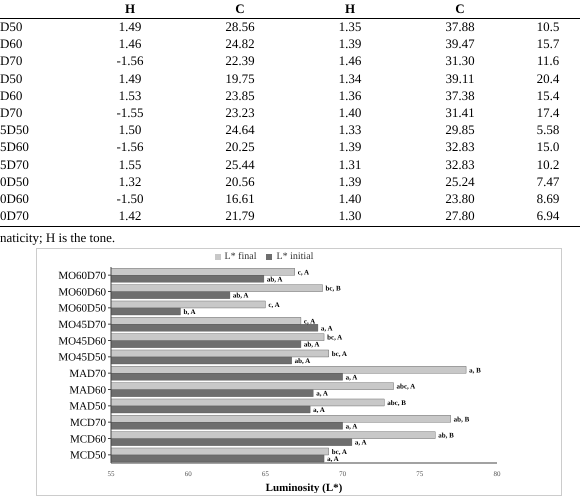 The height and width of the screenshot is (497, 580). I want to click on y-tick-label: MO45D50, so click(82, 358).